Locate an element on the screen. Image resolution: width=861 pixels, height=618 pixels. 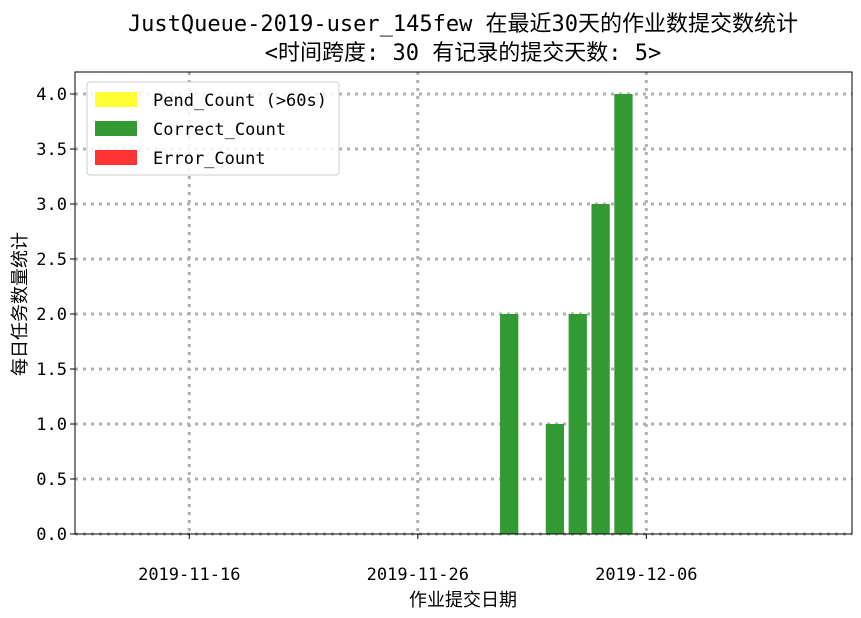
x-tick-label: 2019-11-16 is located at coordinates (189, 575).